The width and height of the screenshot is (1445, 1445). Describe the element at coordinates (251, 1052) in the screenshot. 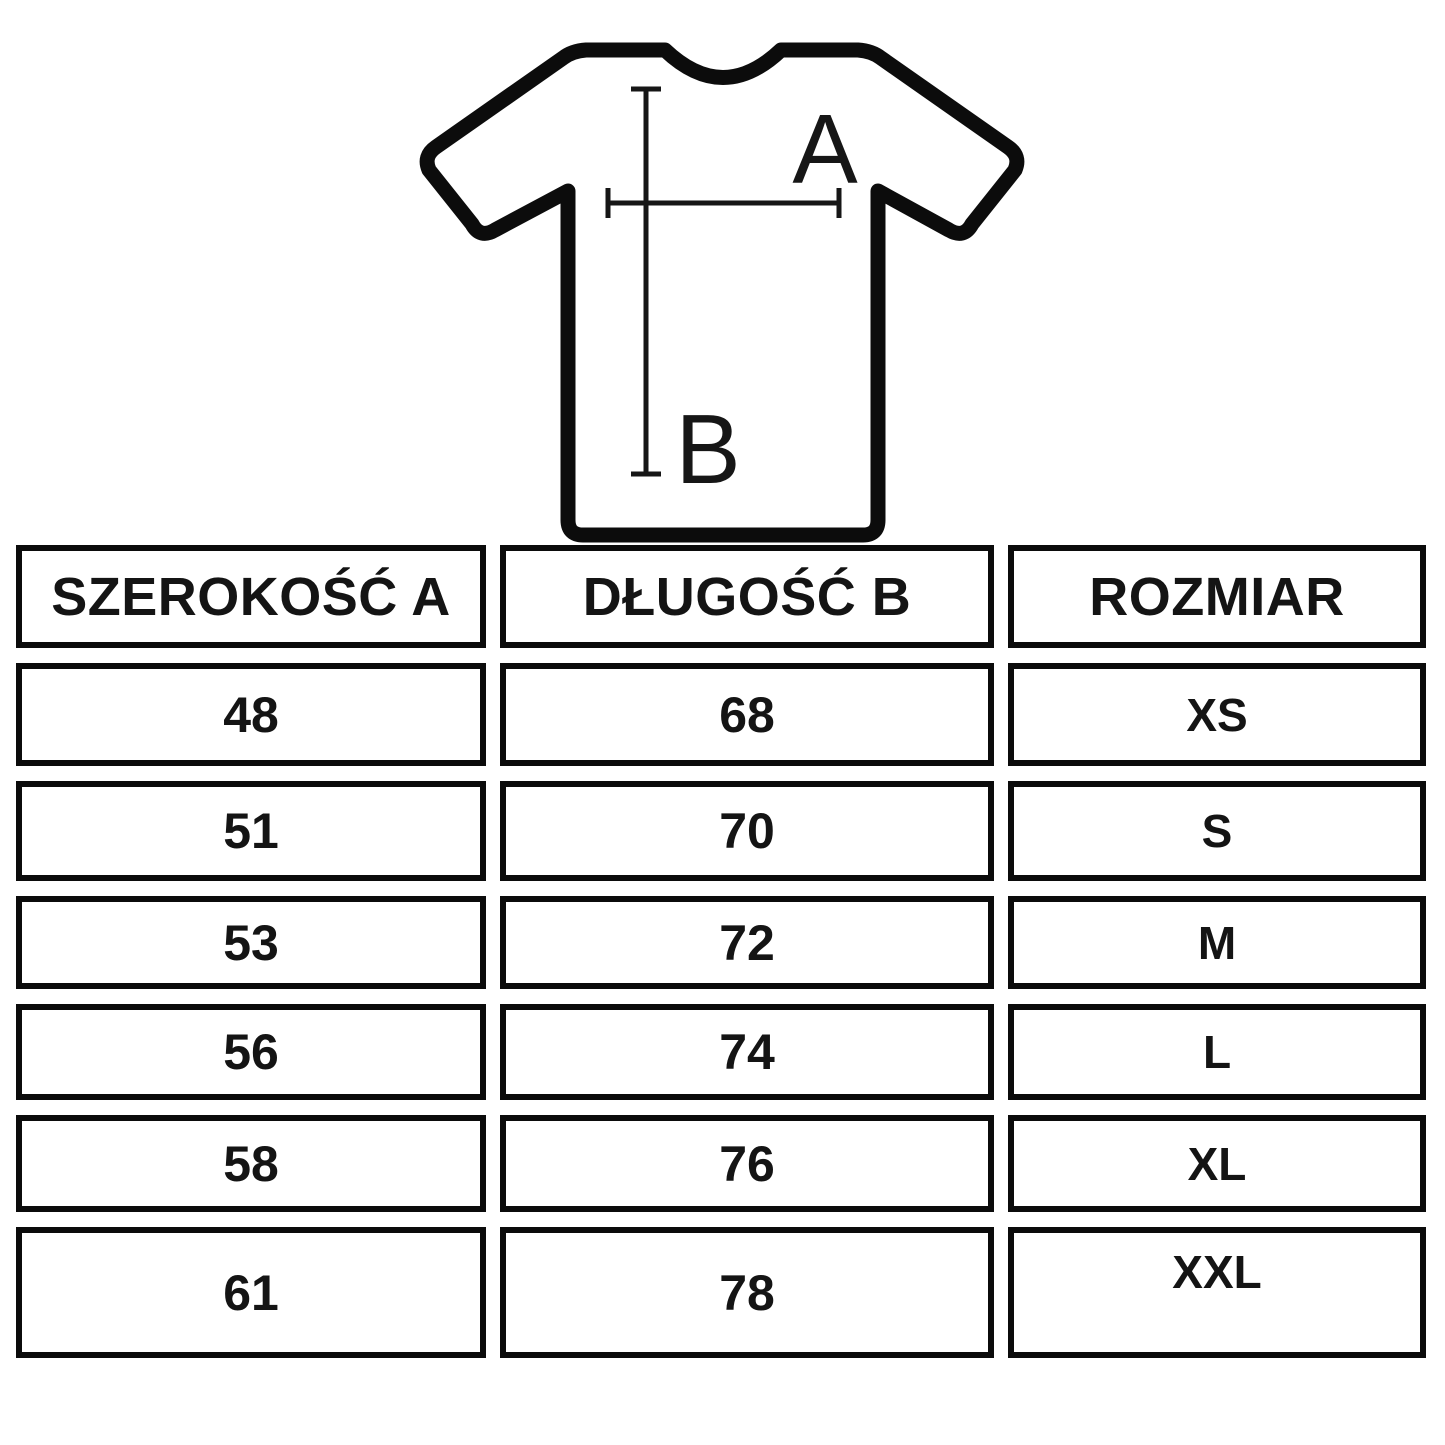

I see `table-cell: 56` at that location.